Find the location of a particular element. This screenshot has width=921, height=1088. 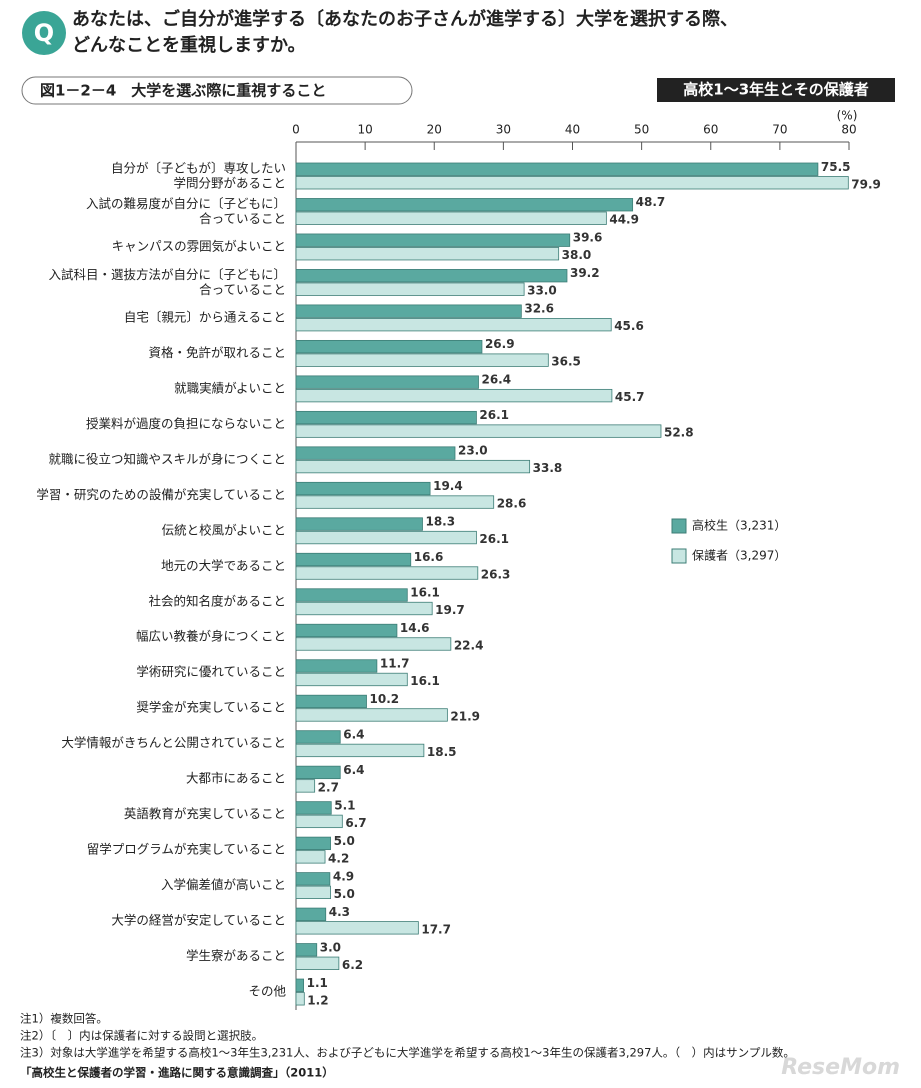

y-tick-label: キャンパスの雰囲気がよいこと is located at coordinates (199, 245).